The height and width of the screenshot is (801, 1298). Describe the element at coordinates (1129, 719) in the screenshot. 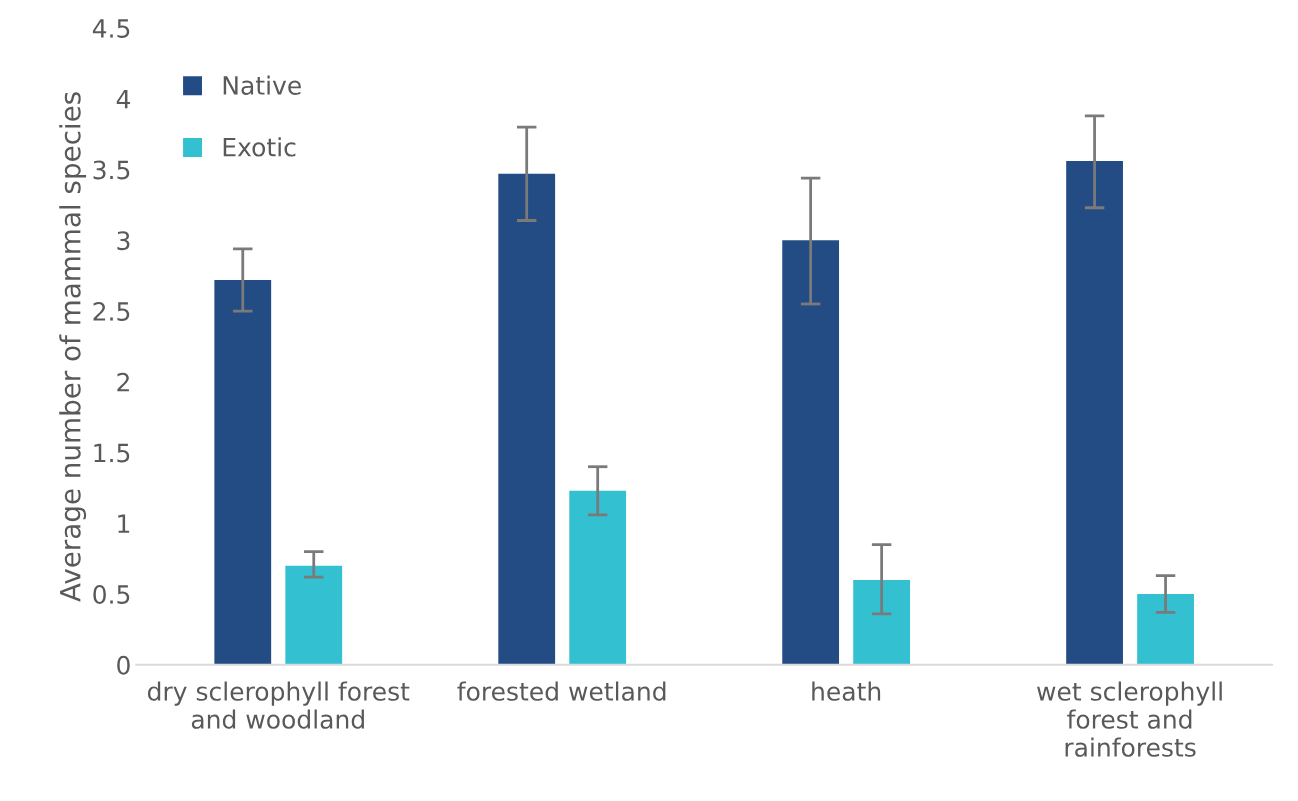

I see `x-tick-label: wet sclerophyll forest and rainforests` at that location.